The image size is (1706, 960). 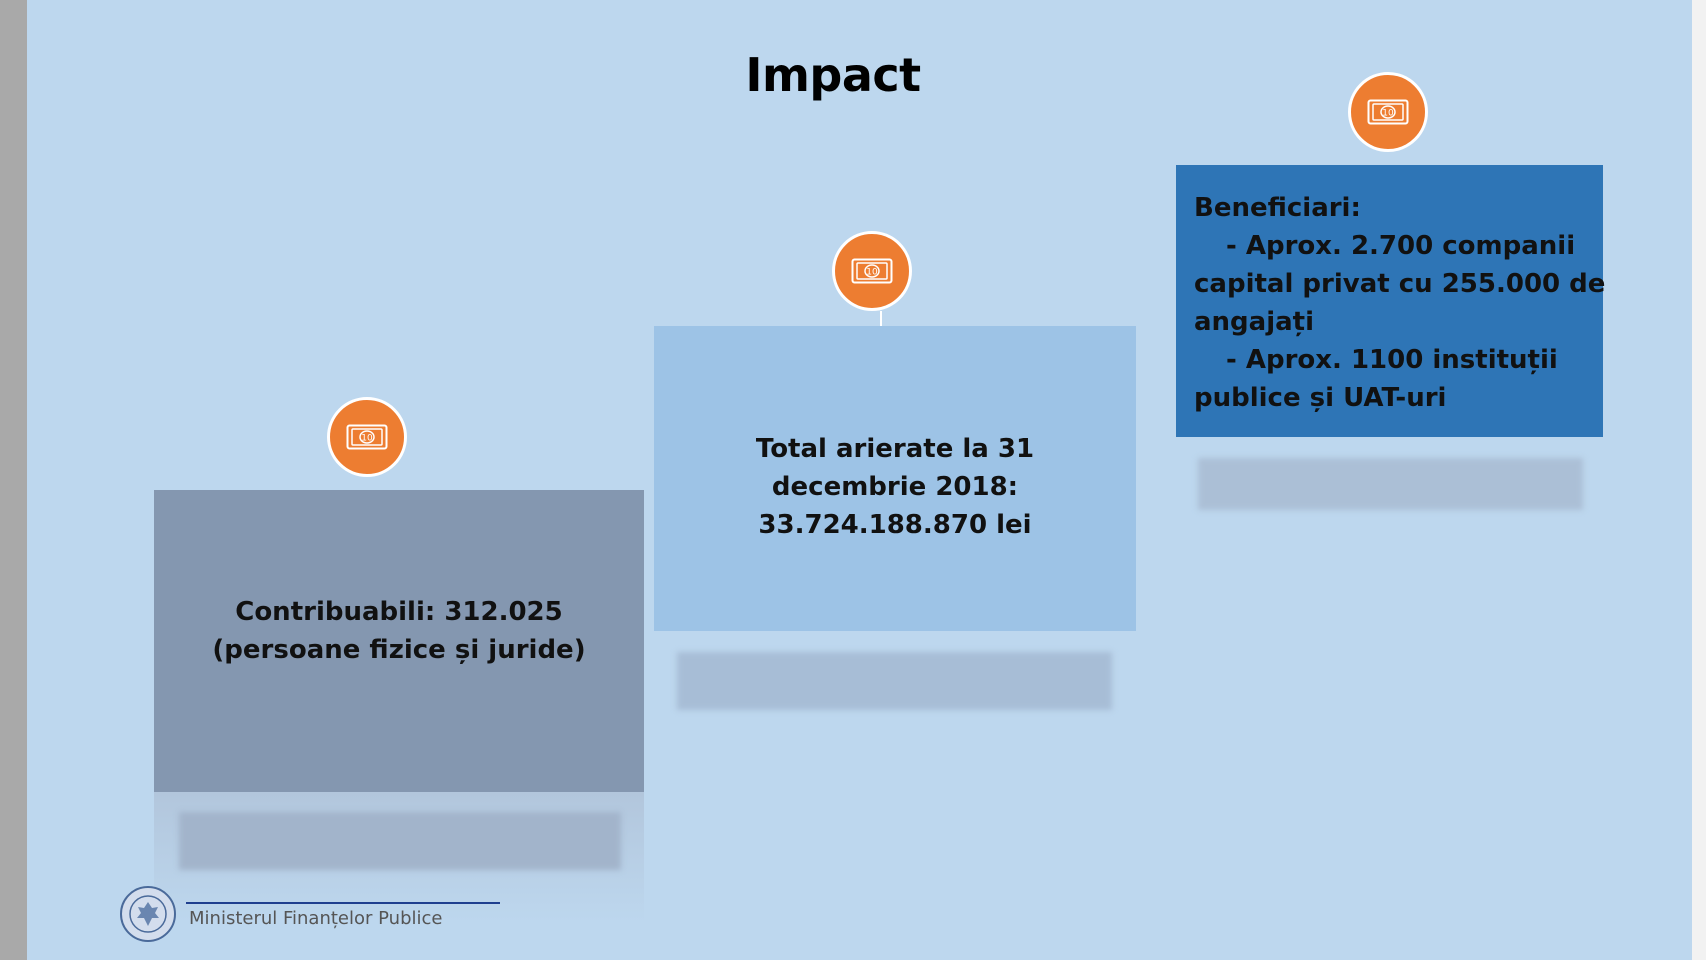 What do you see at coordinates (1254, 322) in the screenshot?
I see `beneficiaries-line: angajați` at bounding box center [1254, 322].